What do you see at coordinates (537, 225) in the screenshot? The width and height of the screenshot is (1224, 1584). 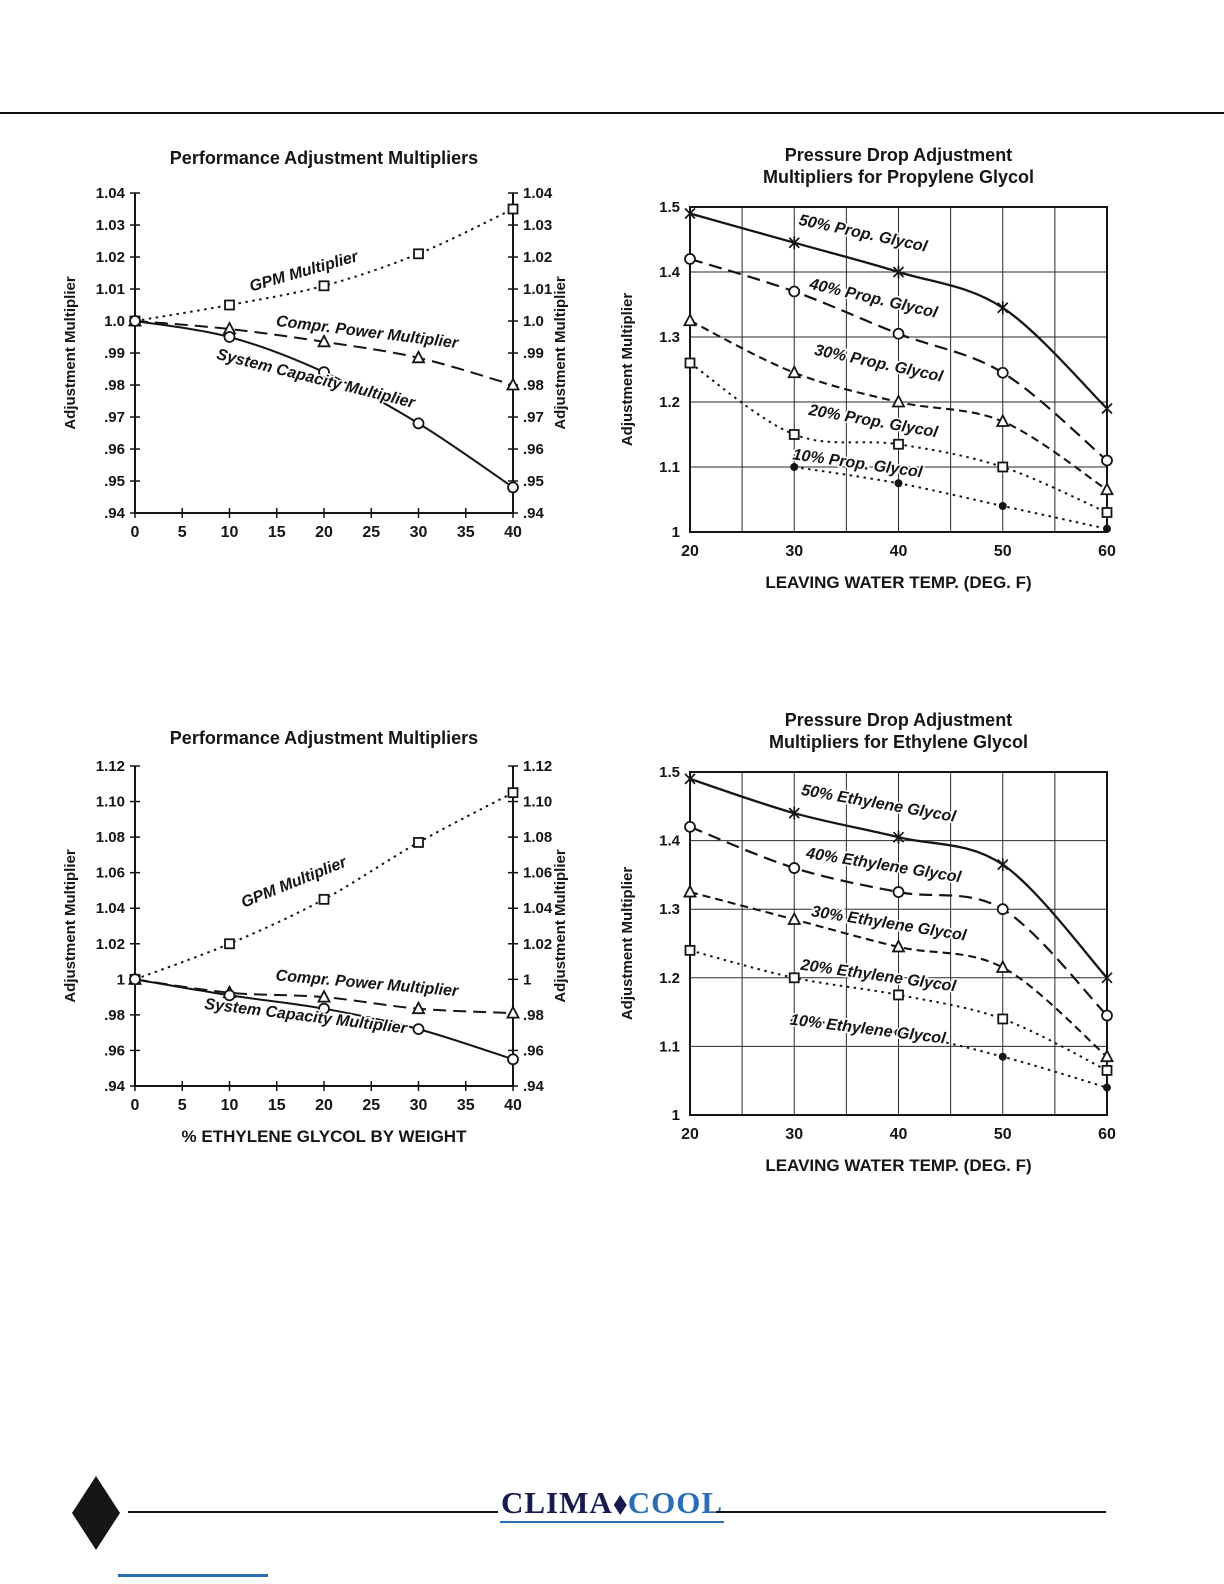 I see `y-tick-label-right: 1.03` at bounding box center [537, 225].